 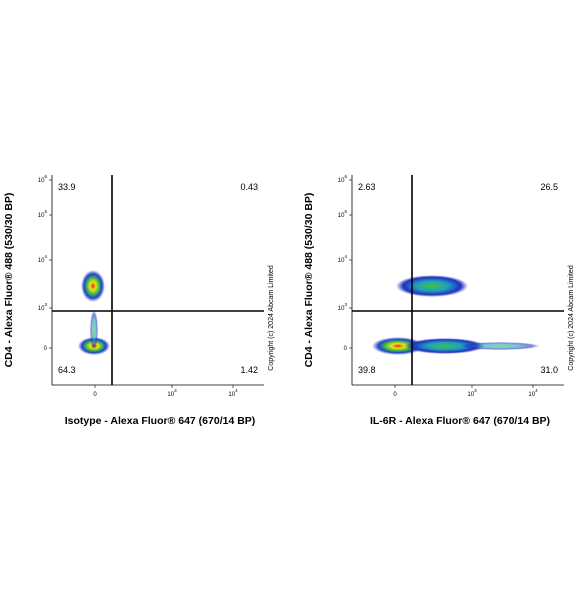 I want to click on quadrant-label: 0.43, so click(x=249, y=187).